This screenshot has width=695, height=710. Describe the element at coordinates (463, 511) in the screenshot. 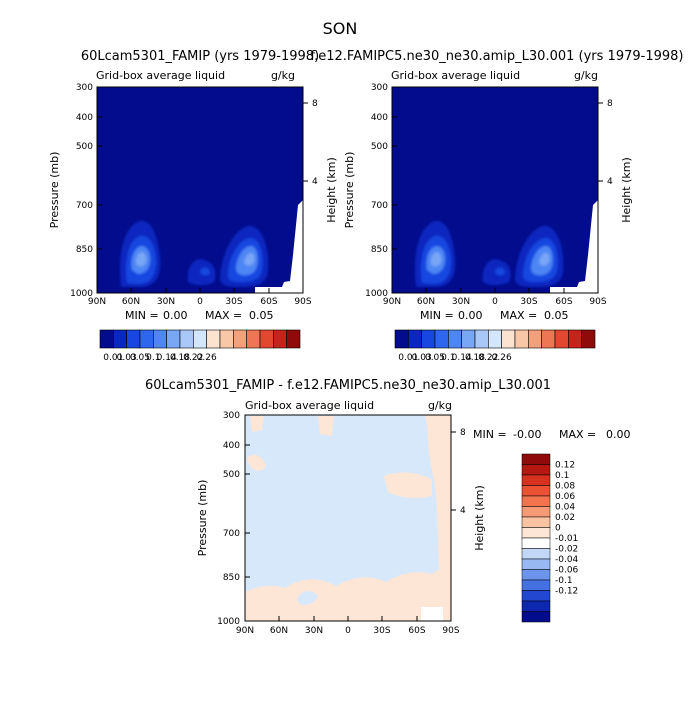

I see `panel-3-height-tick-4: 4` at that location.